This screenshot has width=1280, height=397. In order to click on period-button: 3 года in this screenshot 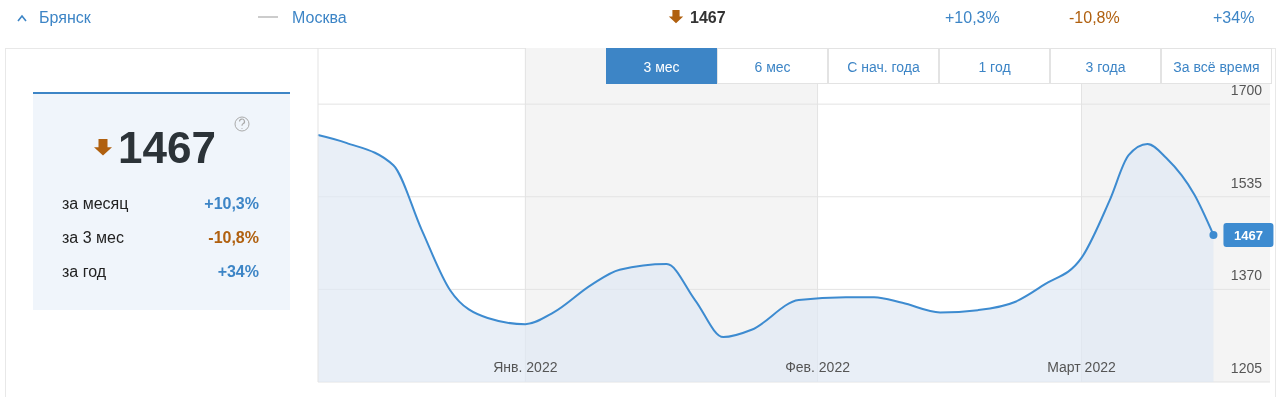, I will do `click(1105, 66)`.